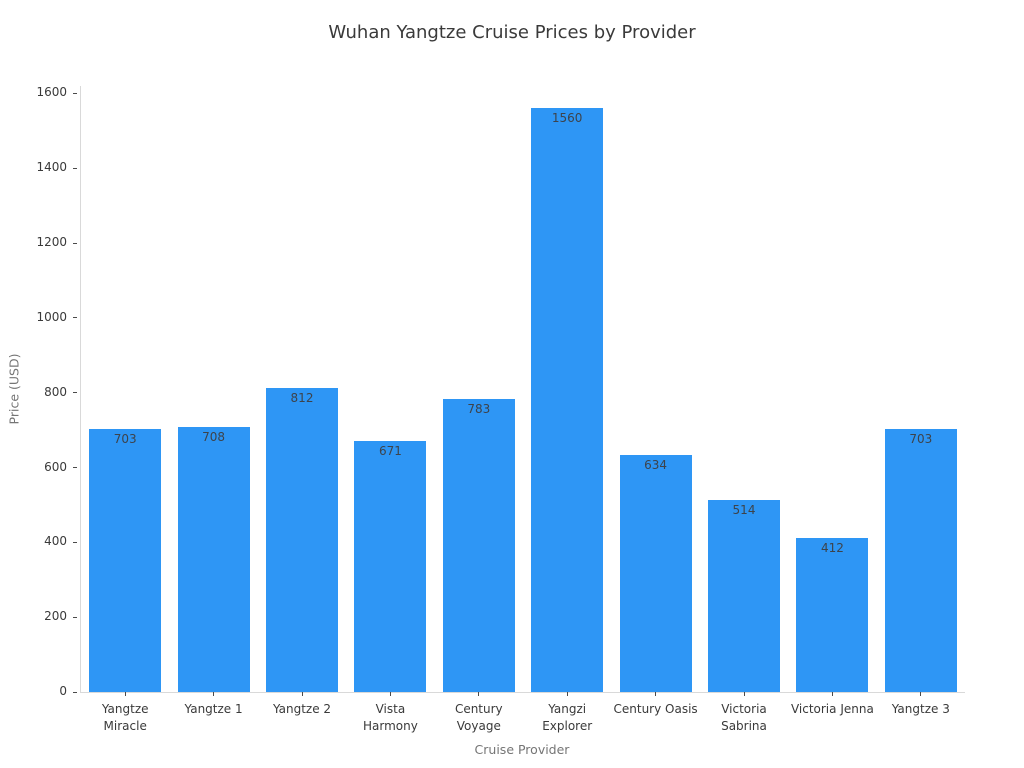 This screenshot has width=1024, height=768. Describe the element at coordinates (55, 466) in the screenshot. I see `y-tick-label: 600` at that location.